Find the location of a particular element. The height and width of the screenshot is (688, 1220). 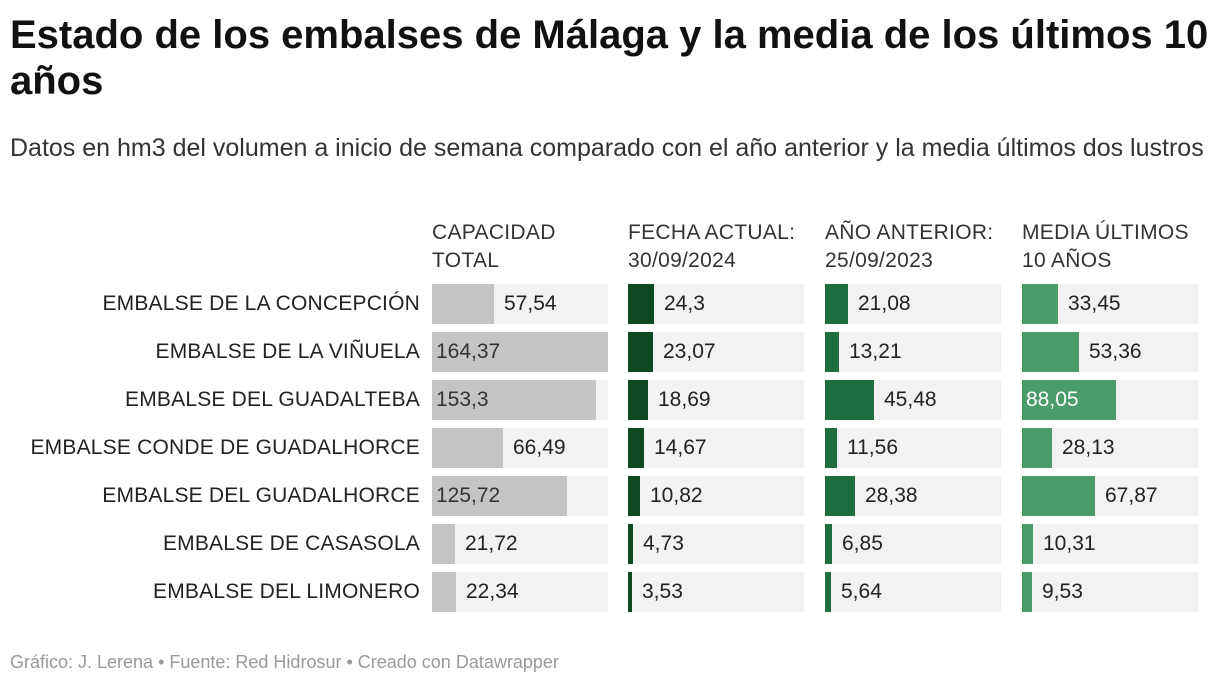

value-label: 9,53 is located at coordinates (1062, 591).